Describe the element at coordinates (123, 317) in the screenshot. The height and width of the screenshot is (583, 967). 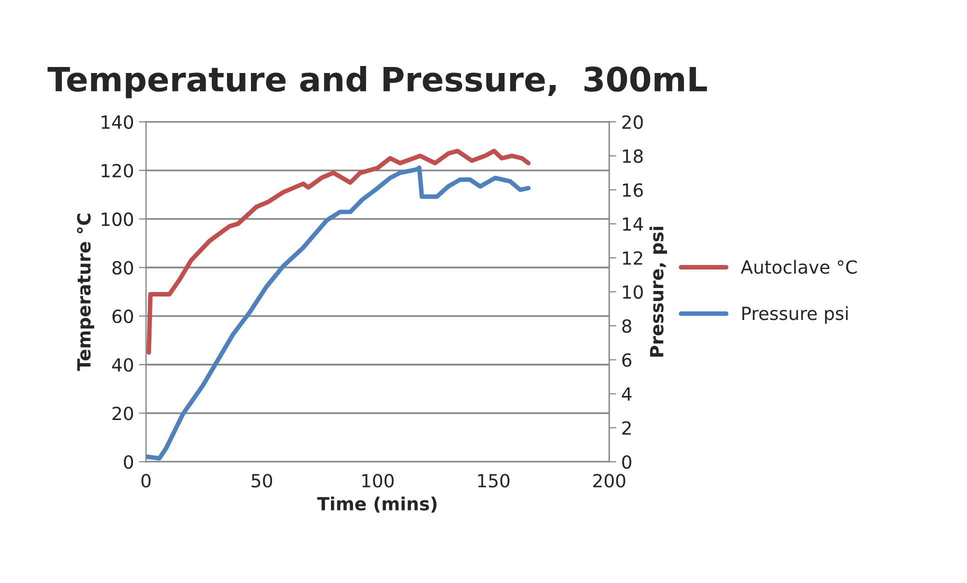
I see `y-tick-label: 60` at that location.